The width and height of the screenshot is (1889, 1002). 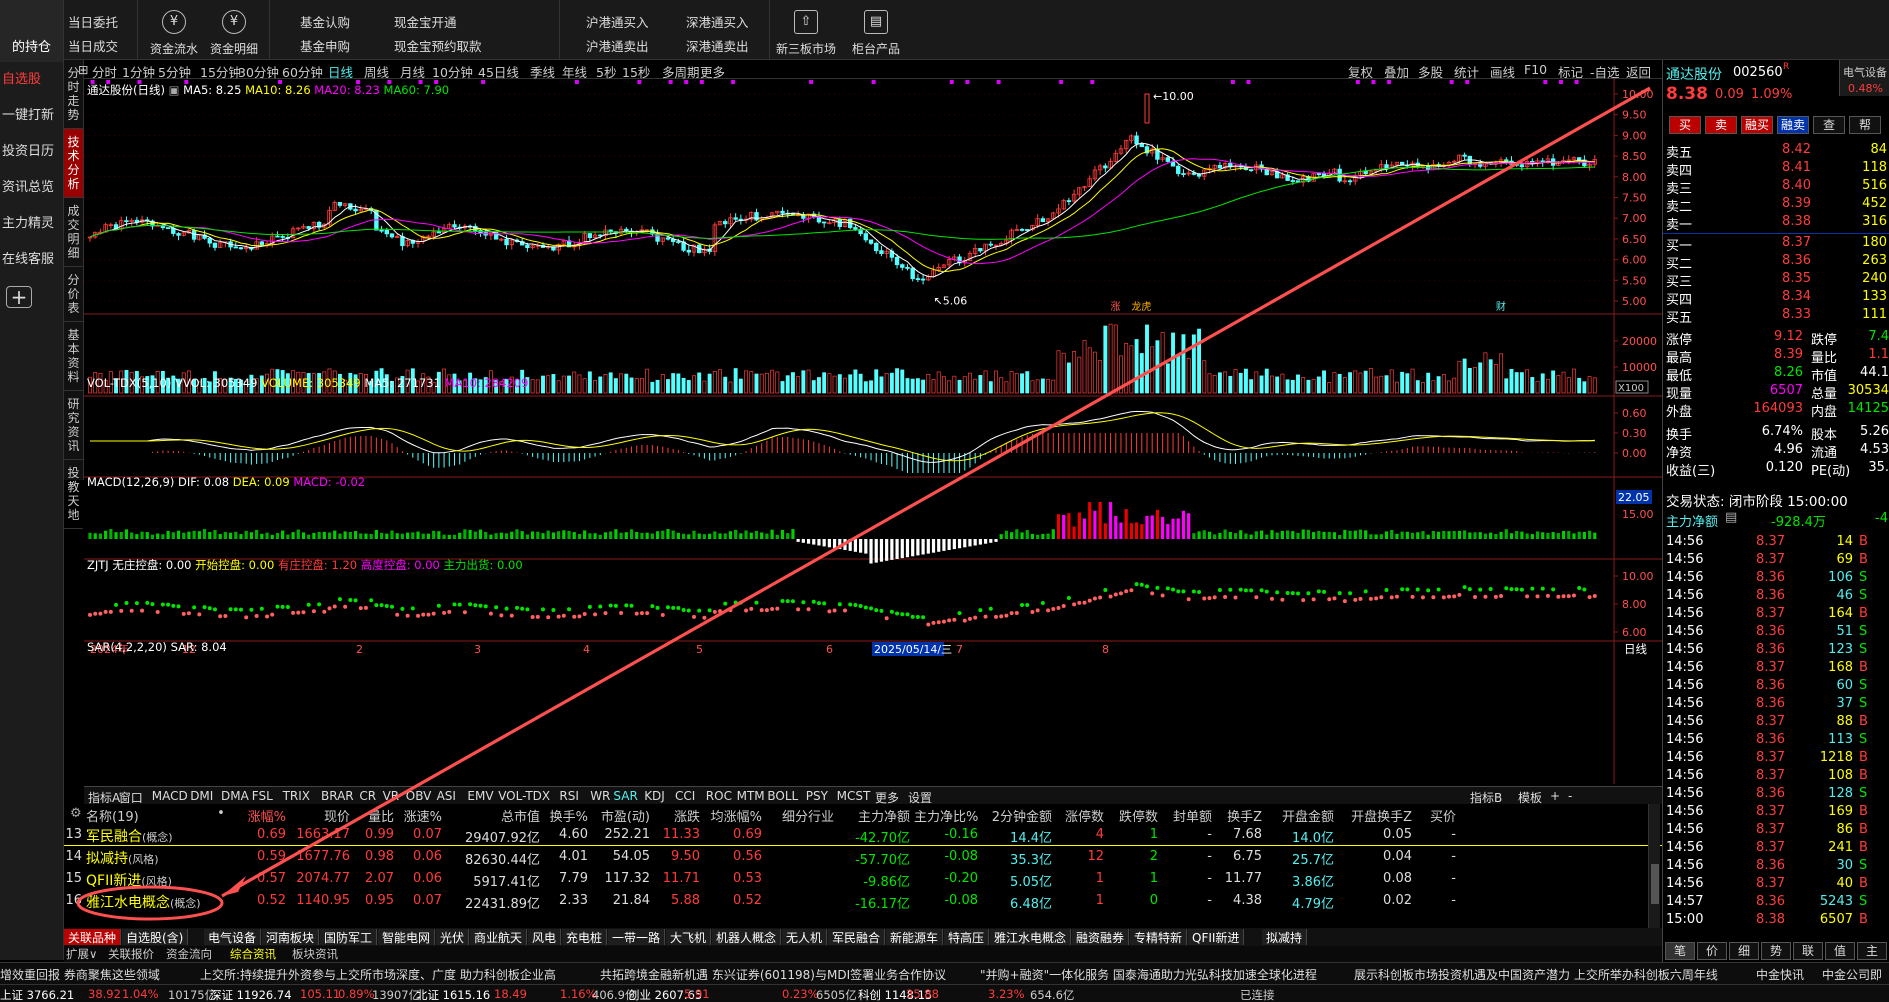 I want to click on col-header-19: 开盘金额, so click(x=1307, y=817).